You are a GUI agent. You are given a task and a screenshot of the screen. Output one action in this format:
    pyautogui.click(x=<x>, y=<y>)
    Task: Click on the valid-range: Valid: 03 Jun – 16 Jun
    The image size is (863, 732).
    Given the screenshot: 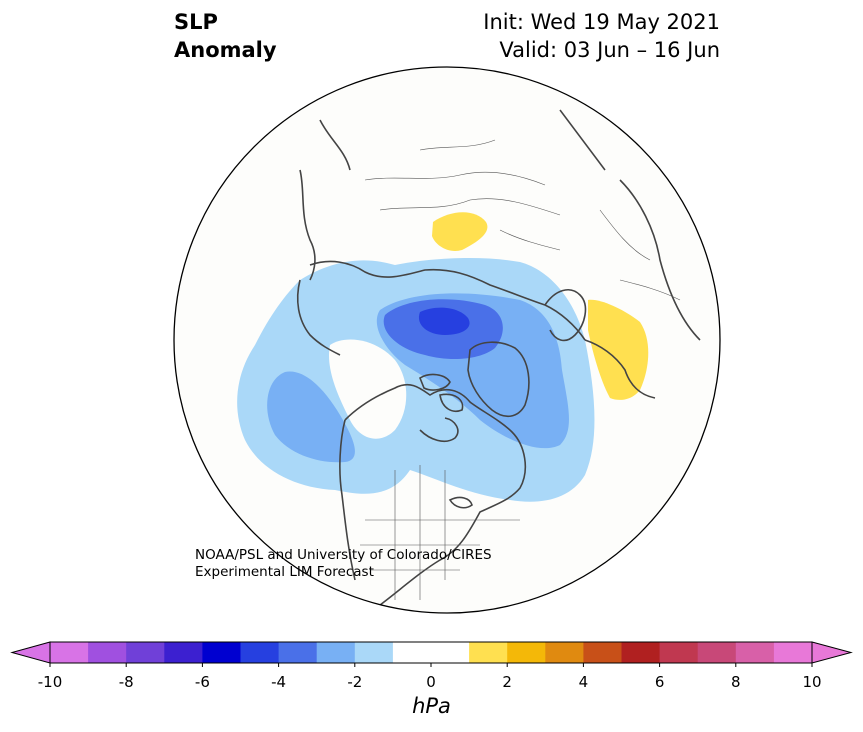 What is the action you would take?
    pyautogui.click(x=609, y=50)
    